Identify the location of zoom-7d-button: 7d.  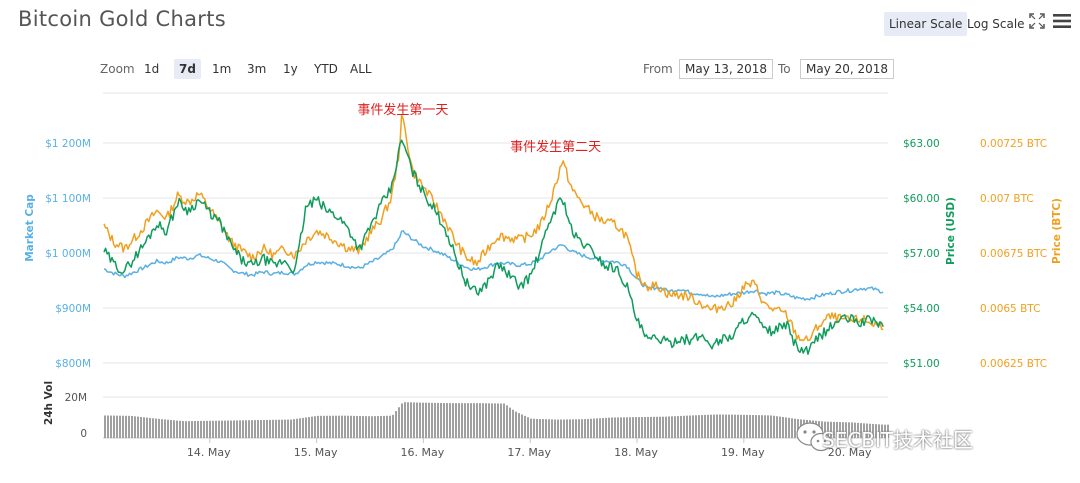
(187, 69).